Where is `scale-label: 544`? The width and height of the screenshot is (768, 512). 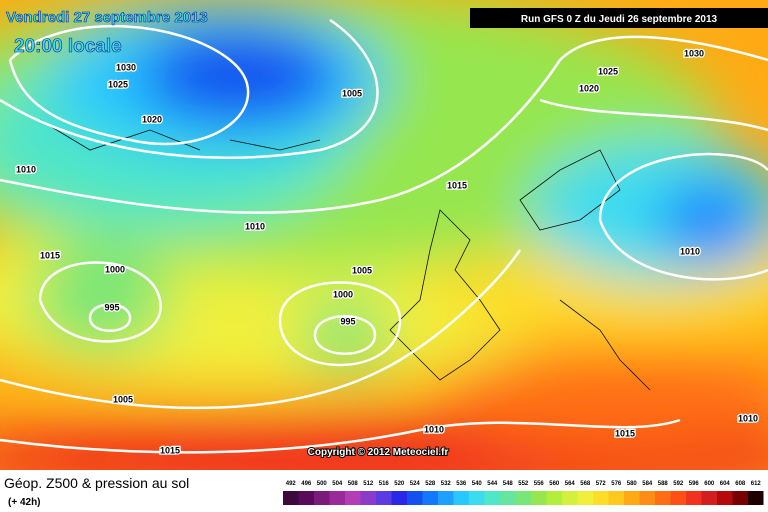
scale-label: 544 is located at coordinates (492, 484).